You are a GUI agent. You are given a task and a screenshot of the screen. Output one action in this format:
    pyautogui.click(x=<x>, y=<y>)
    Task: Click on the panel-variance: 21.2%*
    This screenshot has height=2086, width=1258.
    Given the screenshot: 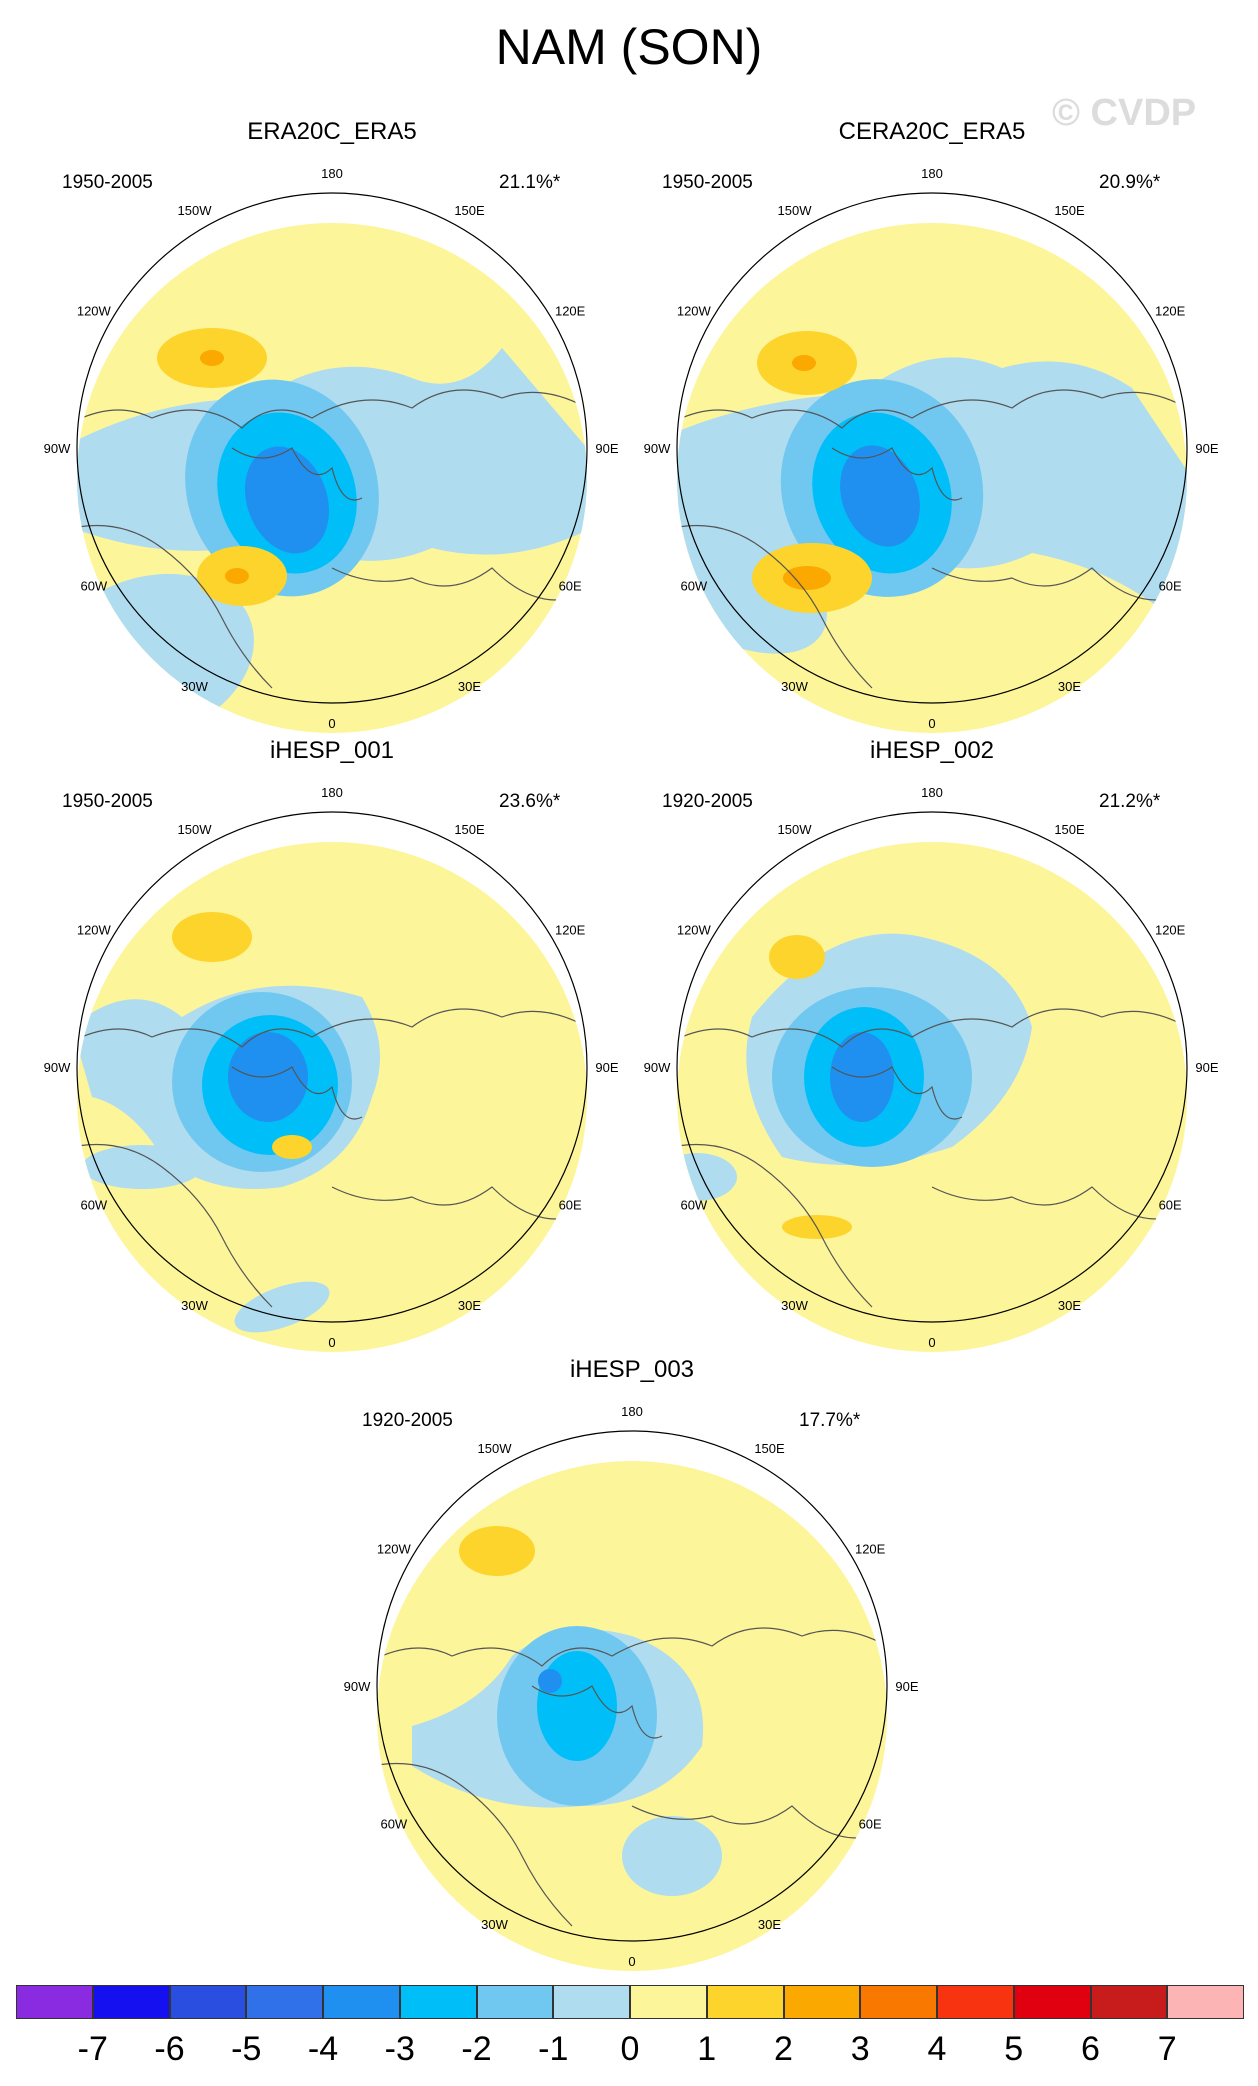 What is the action you would take?
    pyautogui.click(x=1130, y=801)
    